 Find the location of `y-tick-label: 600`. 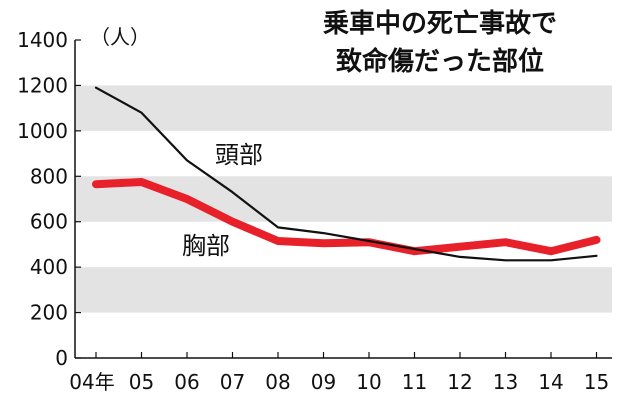

y-tick-label: 600 is located at coordinates (49, 222).